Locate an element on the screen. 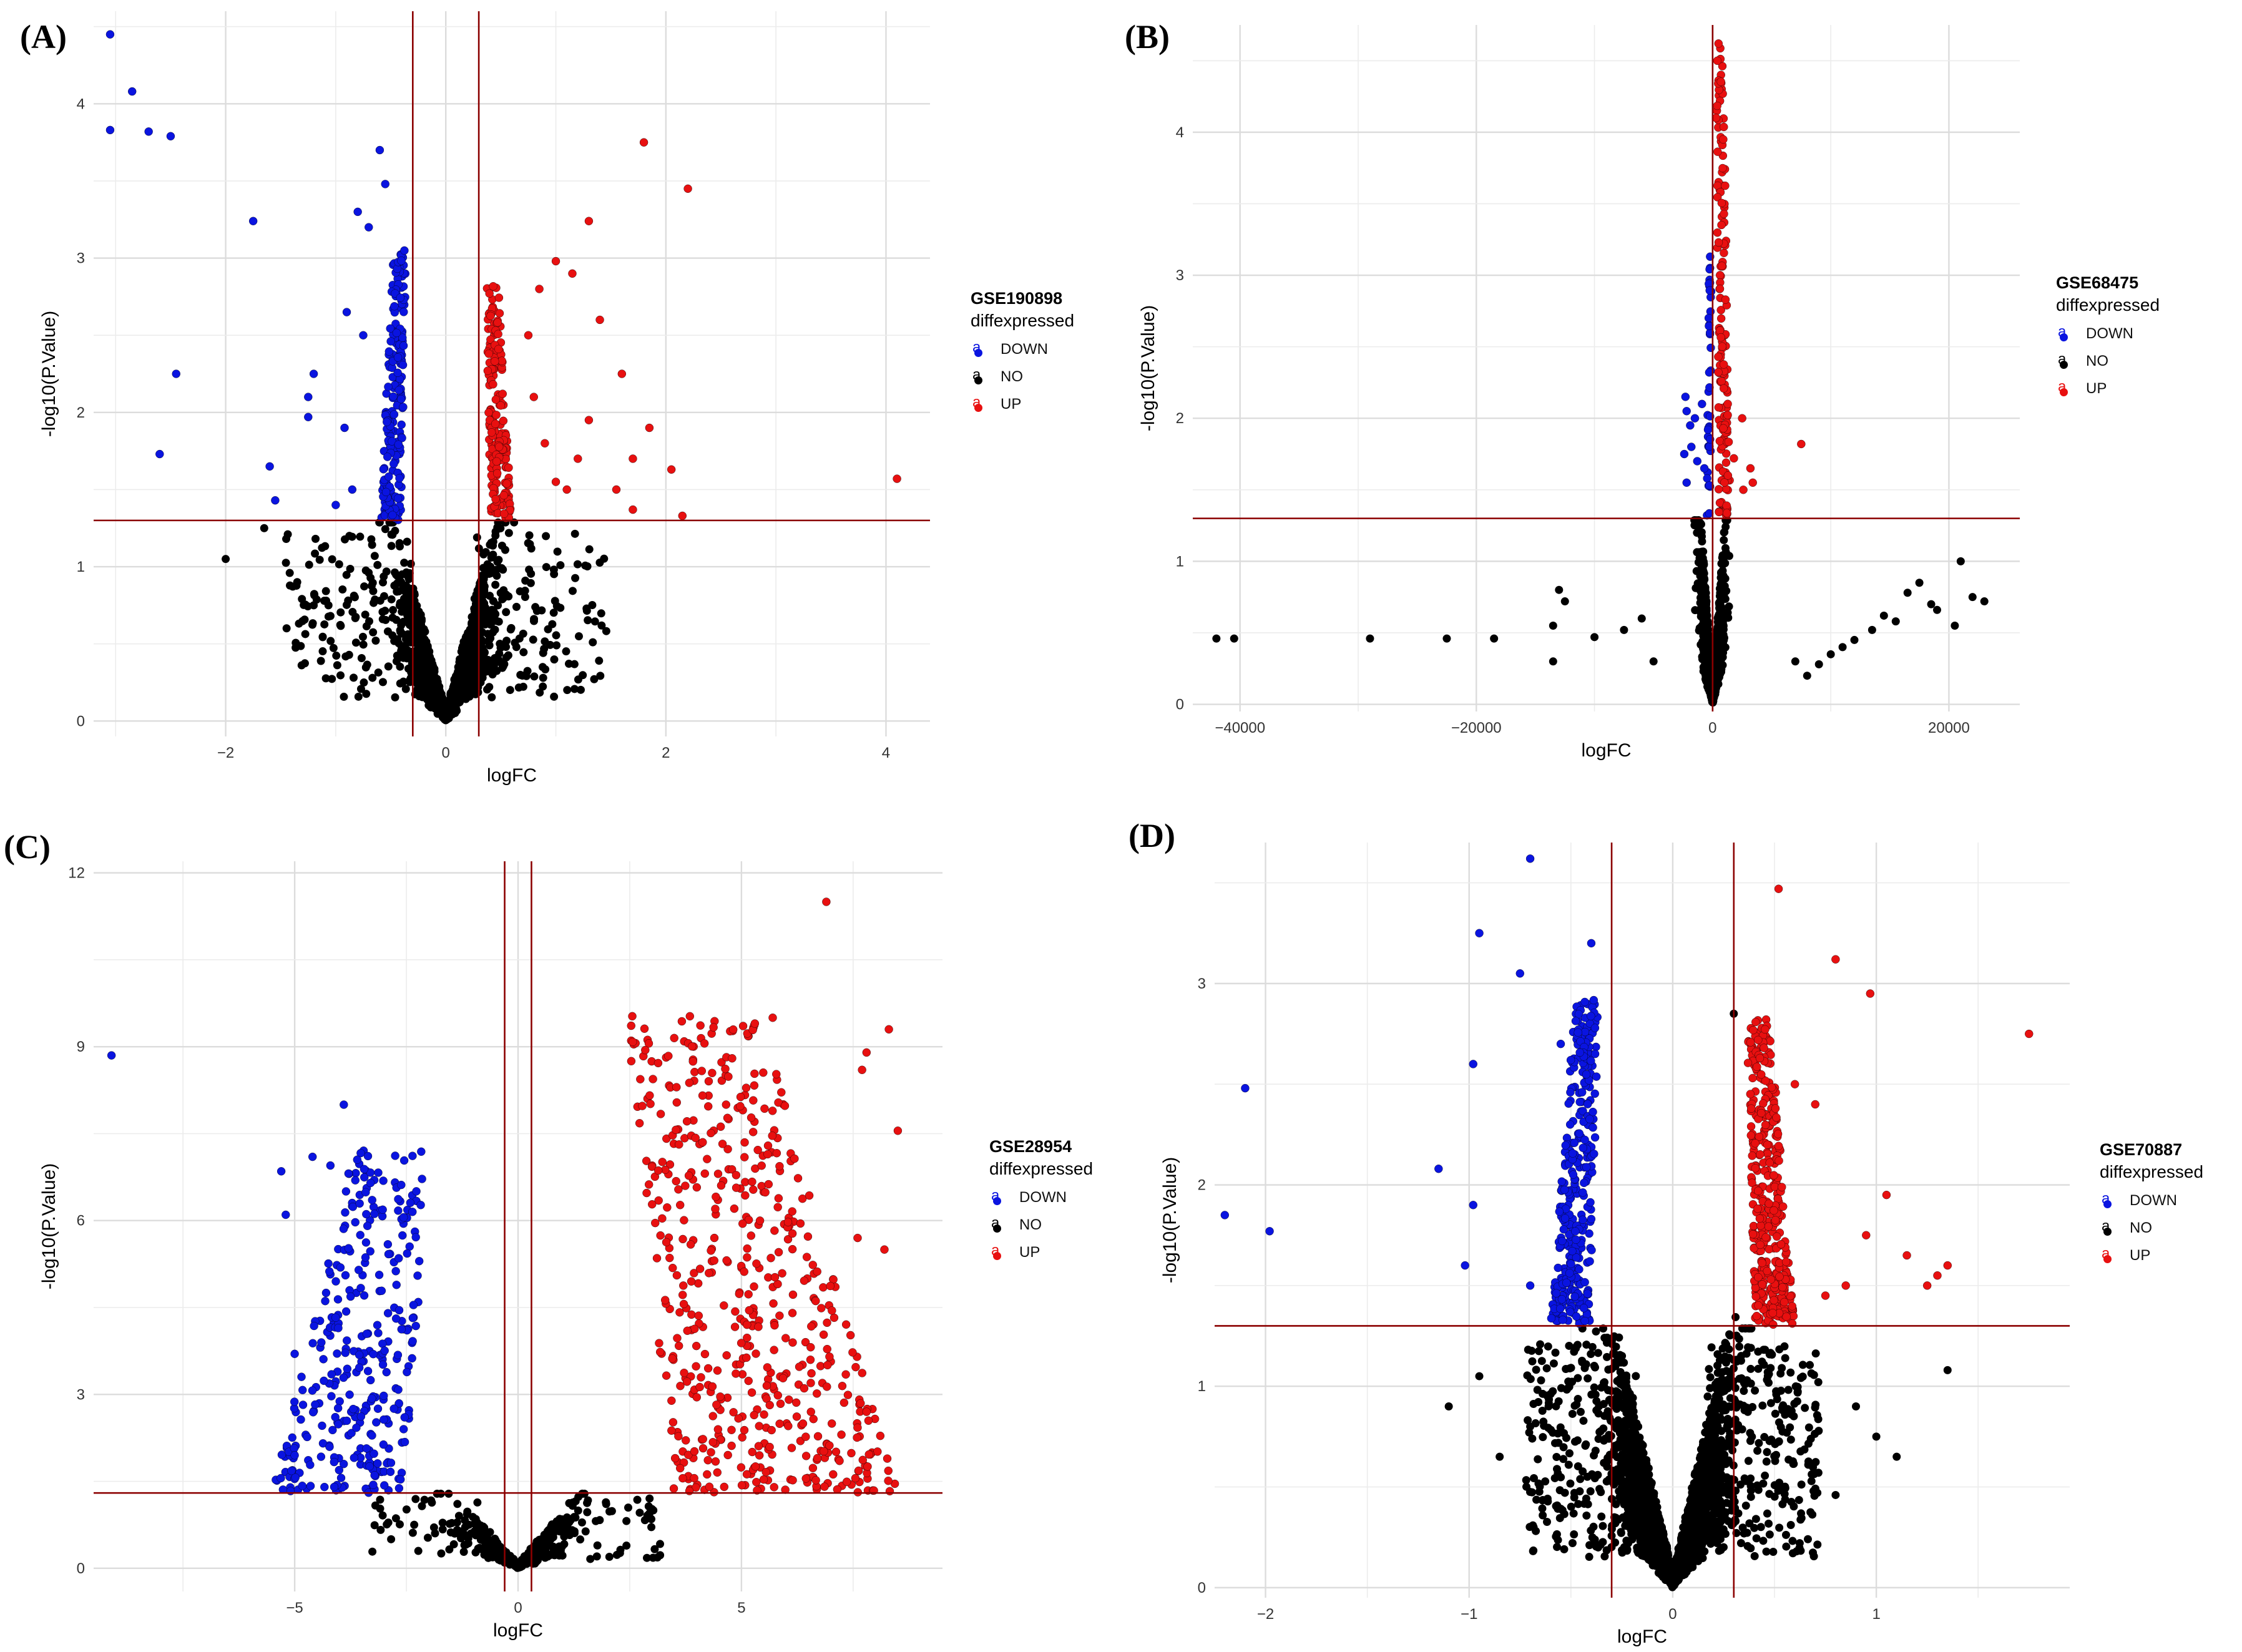  legend-subtitle: diffexpressed is located at coordinates (2108, 305).